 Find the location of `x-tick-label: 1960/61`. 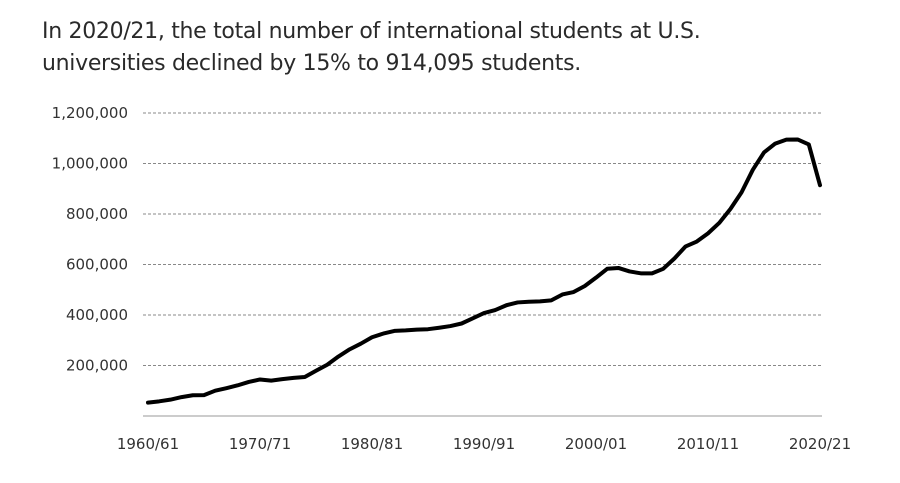

x-tick-label: 1960/61 is located at coordinates (148, 444).